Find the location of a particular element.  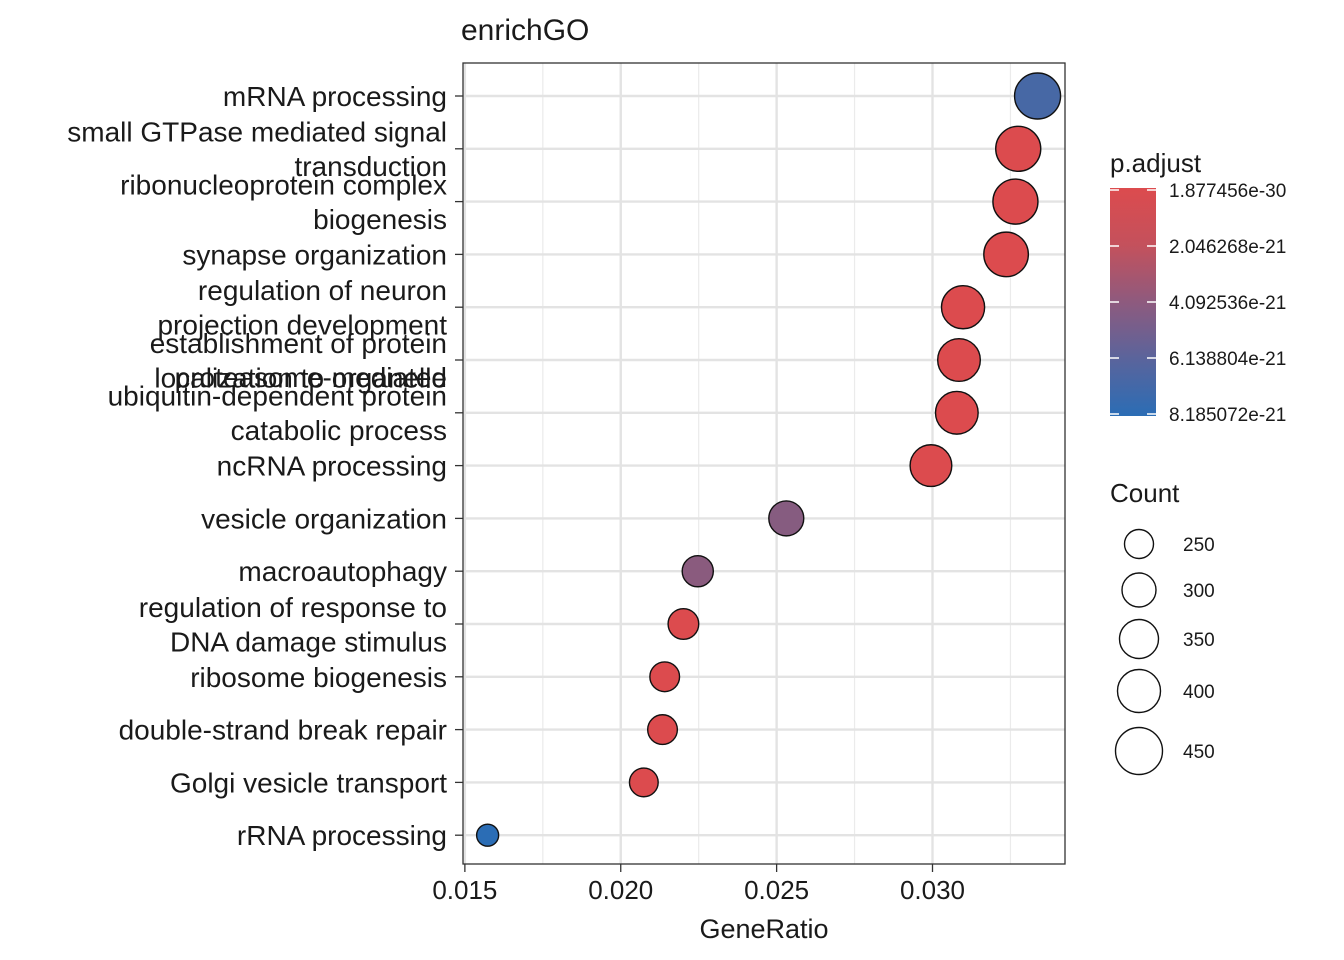

term-label-vesicle-organization: vesicle organization is located at coordinates (324, 518).